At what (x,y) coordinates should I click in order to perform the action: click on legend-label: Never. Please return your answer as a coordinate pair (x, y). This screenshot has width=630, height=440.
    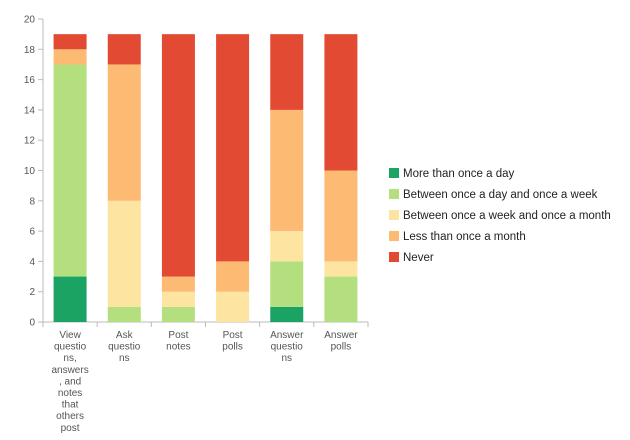
    Looking at the image, I should click on (418, 258).